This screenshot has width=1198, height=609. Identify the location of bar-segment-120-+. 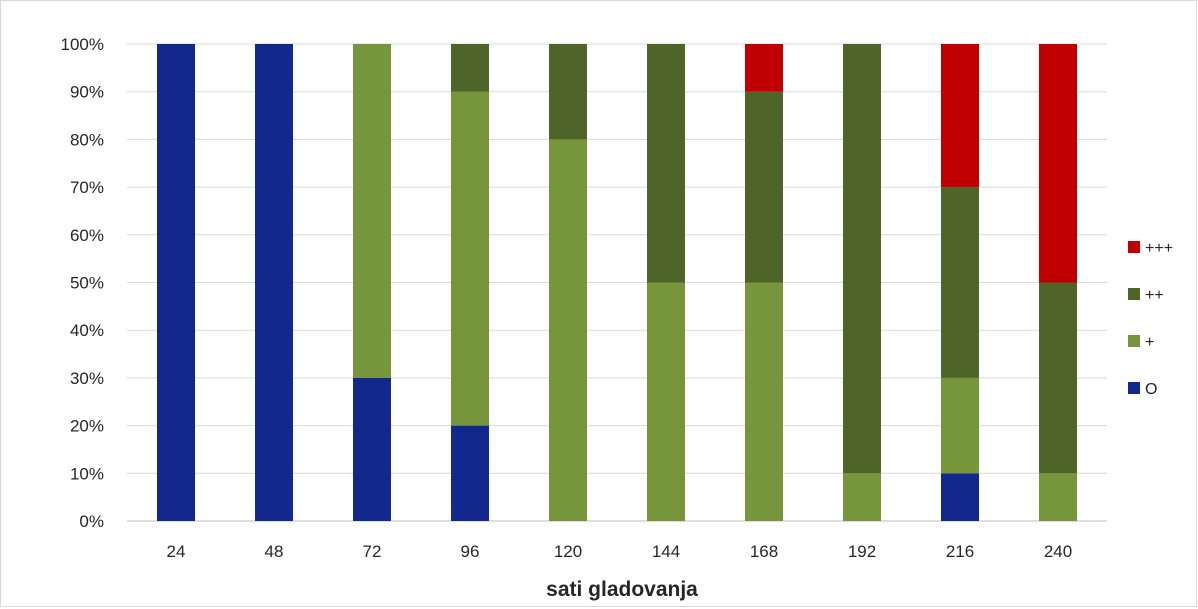
(568, 330).